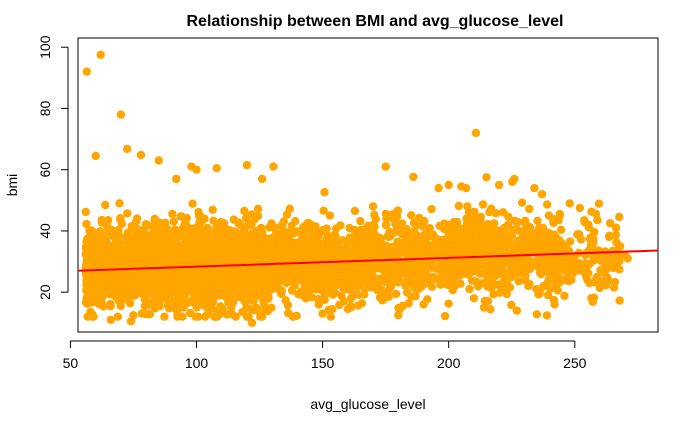  What do you see at coordinates (197, 363) in the screenshot?
I see `x-tick-label: 100` at bounding box center [197, 363].